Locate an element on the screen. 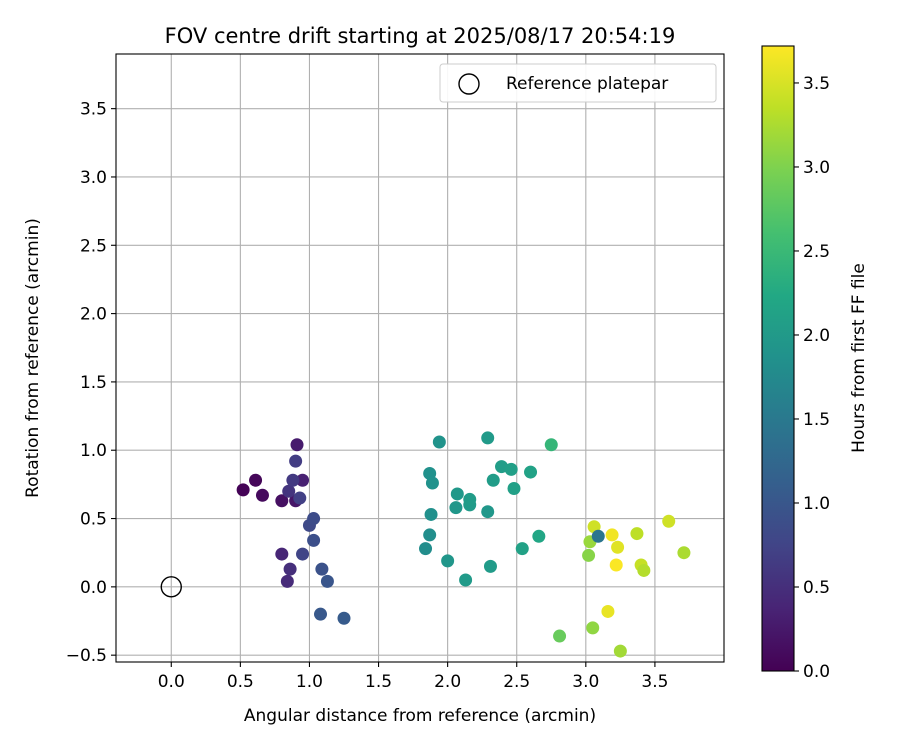  legend-entry-label: Reference platepar is located at coordinates (587, 84).